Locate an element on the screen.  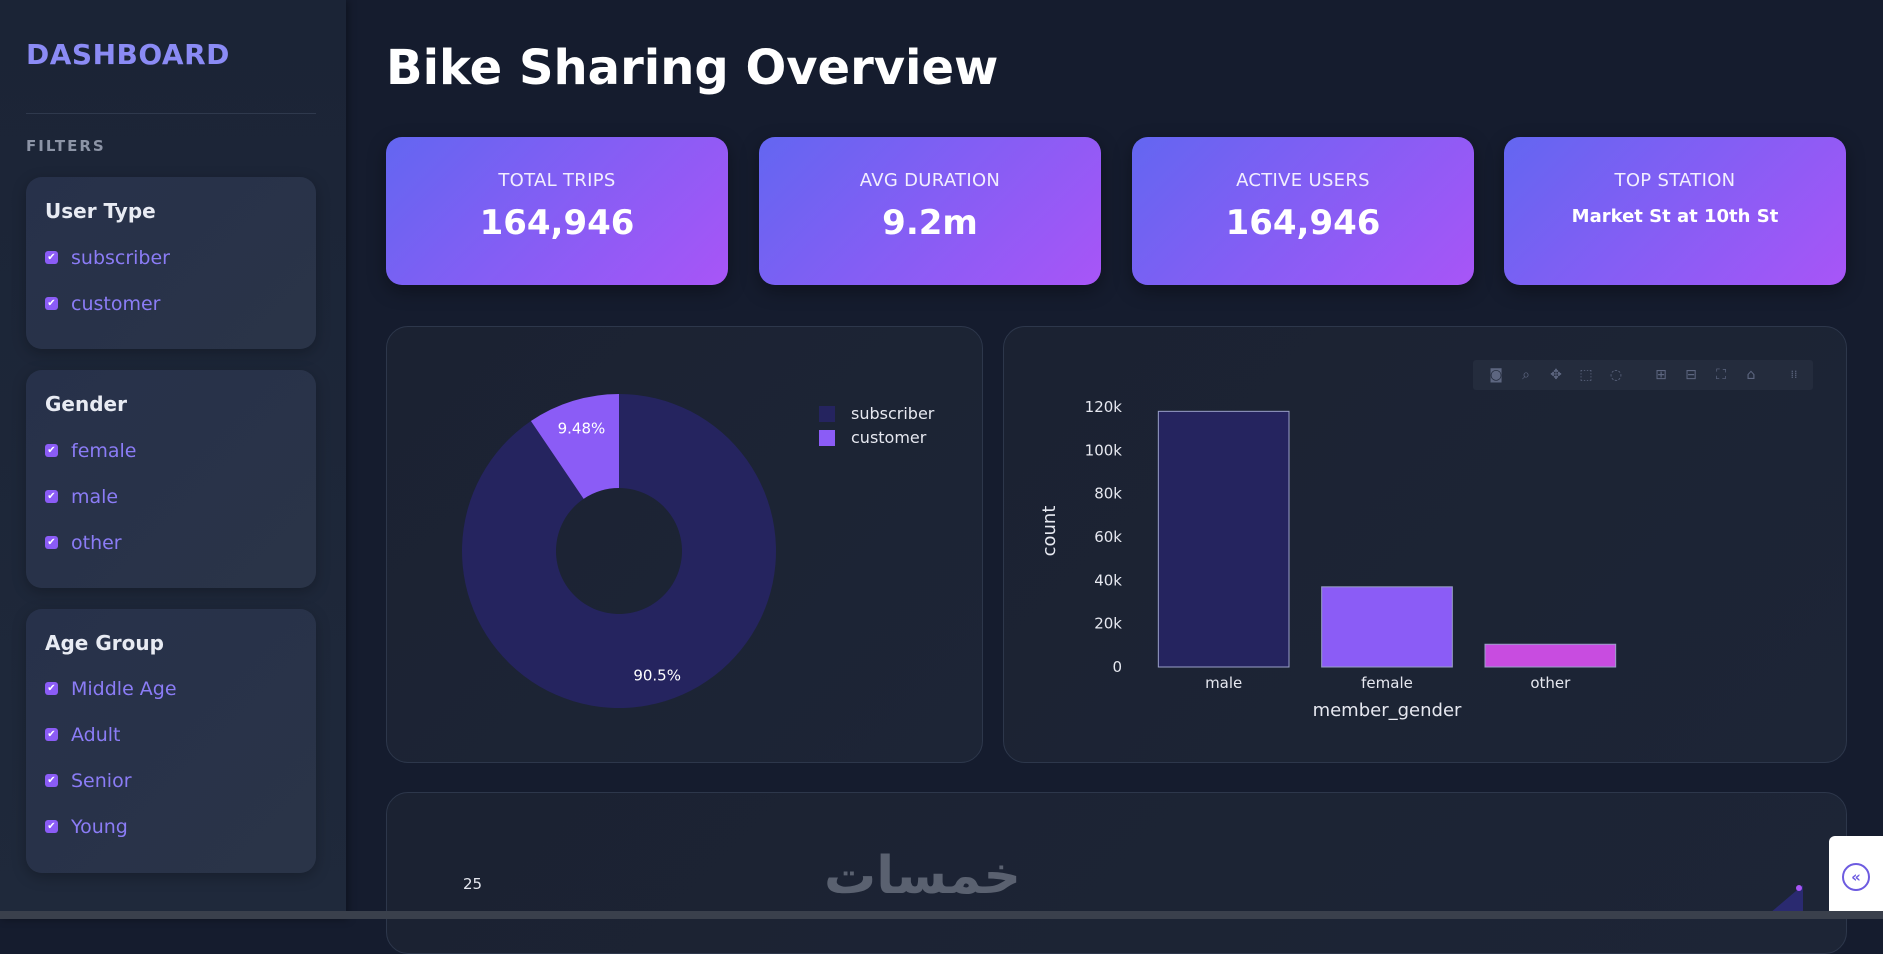
x-tick-label: other is located at coordinates (1550, 683).